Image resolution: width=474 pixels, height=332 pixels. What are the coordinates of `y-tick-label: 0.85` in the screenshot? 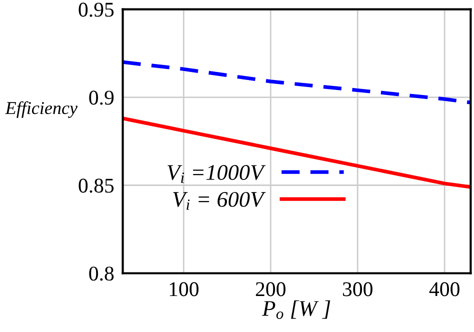 It's located at (96, 185).